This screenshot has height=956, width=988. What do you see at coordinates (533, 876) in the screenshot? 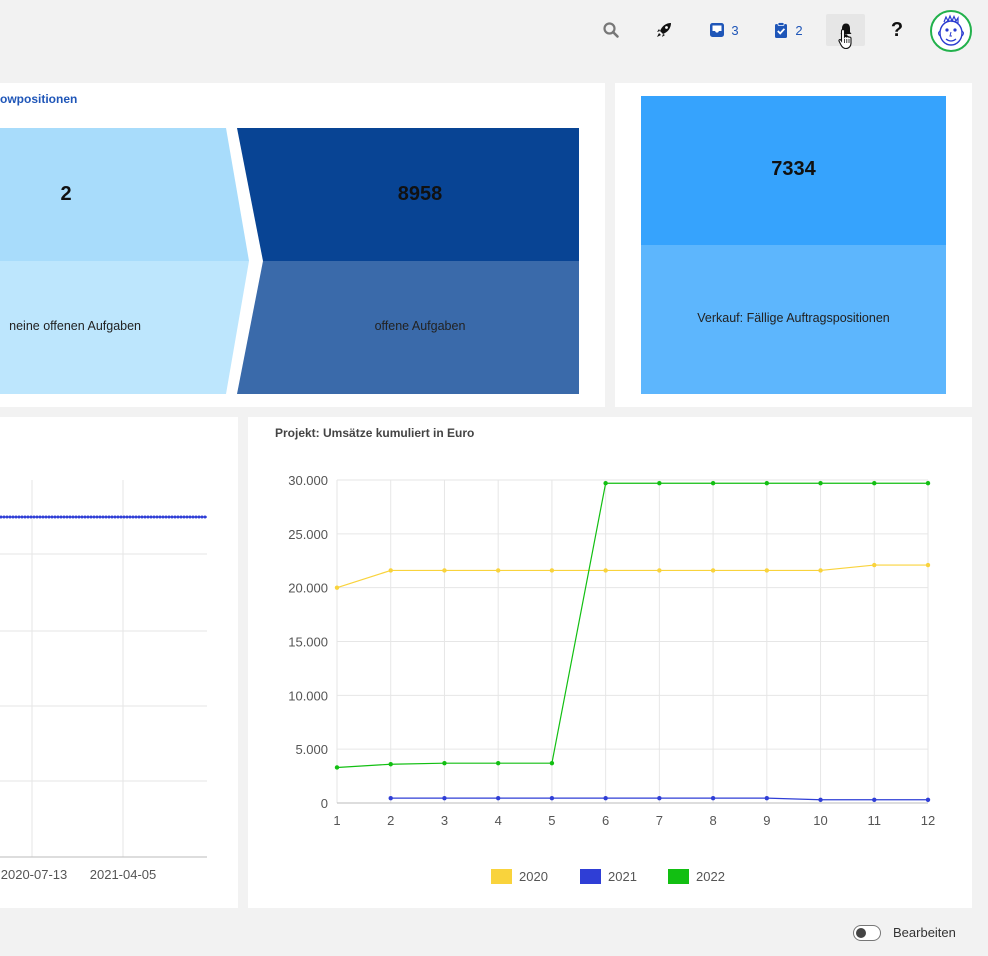
I see `legend-label-2020: 2020` at bounding box center [533, 876].